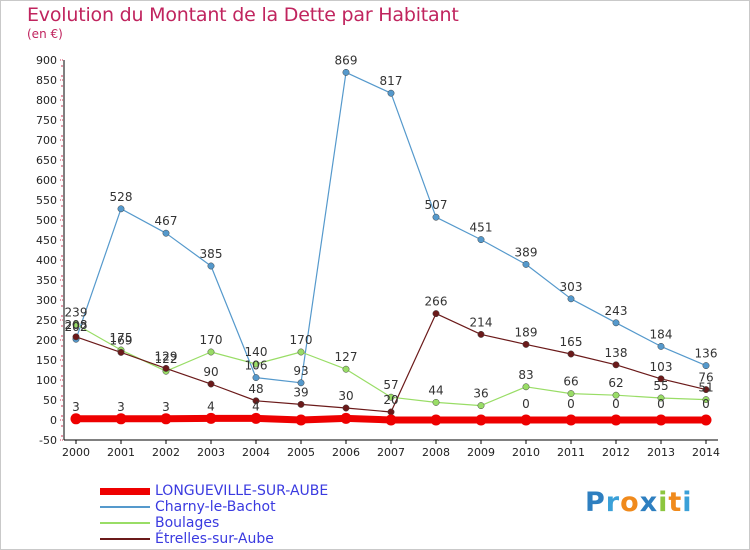 This screenshot has width=750, height=550. I want to click on y-tick-label: 900, so click(46, 60).